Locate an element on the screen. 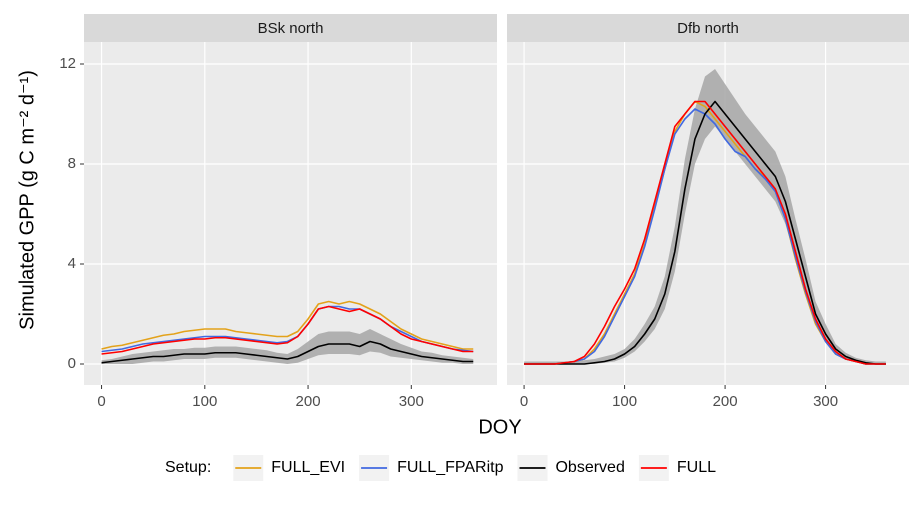 Image resolution: width=909 pixels, height=512 pixels. strip-title: BSk north is located at coordinates (291, 28).